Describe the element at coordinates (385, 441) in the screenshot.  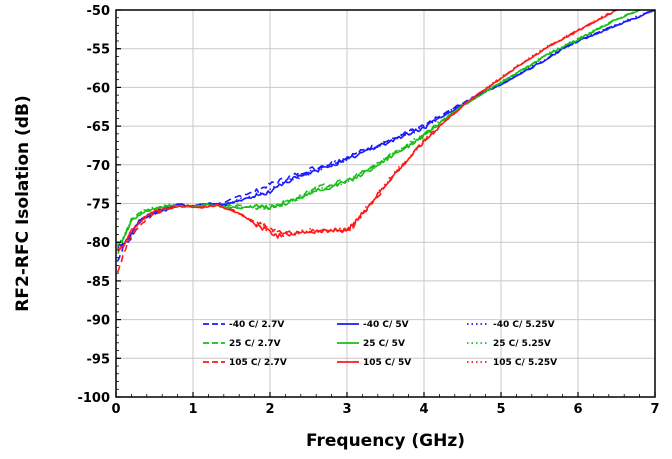
I see `x-axis-title: Frequency (GHz)` at that location.